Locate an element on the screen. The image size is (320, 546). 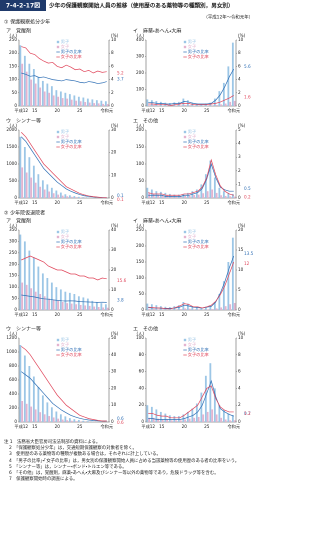
y2-tick-label: 20 is located at coordinates (241, 229).